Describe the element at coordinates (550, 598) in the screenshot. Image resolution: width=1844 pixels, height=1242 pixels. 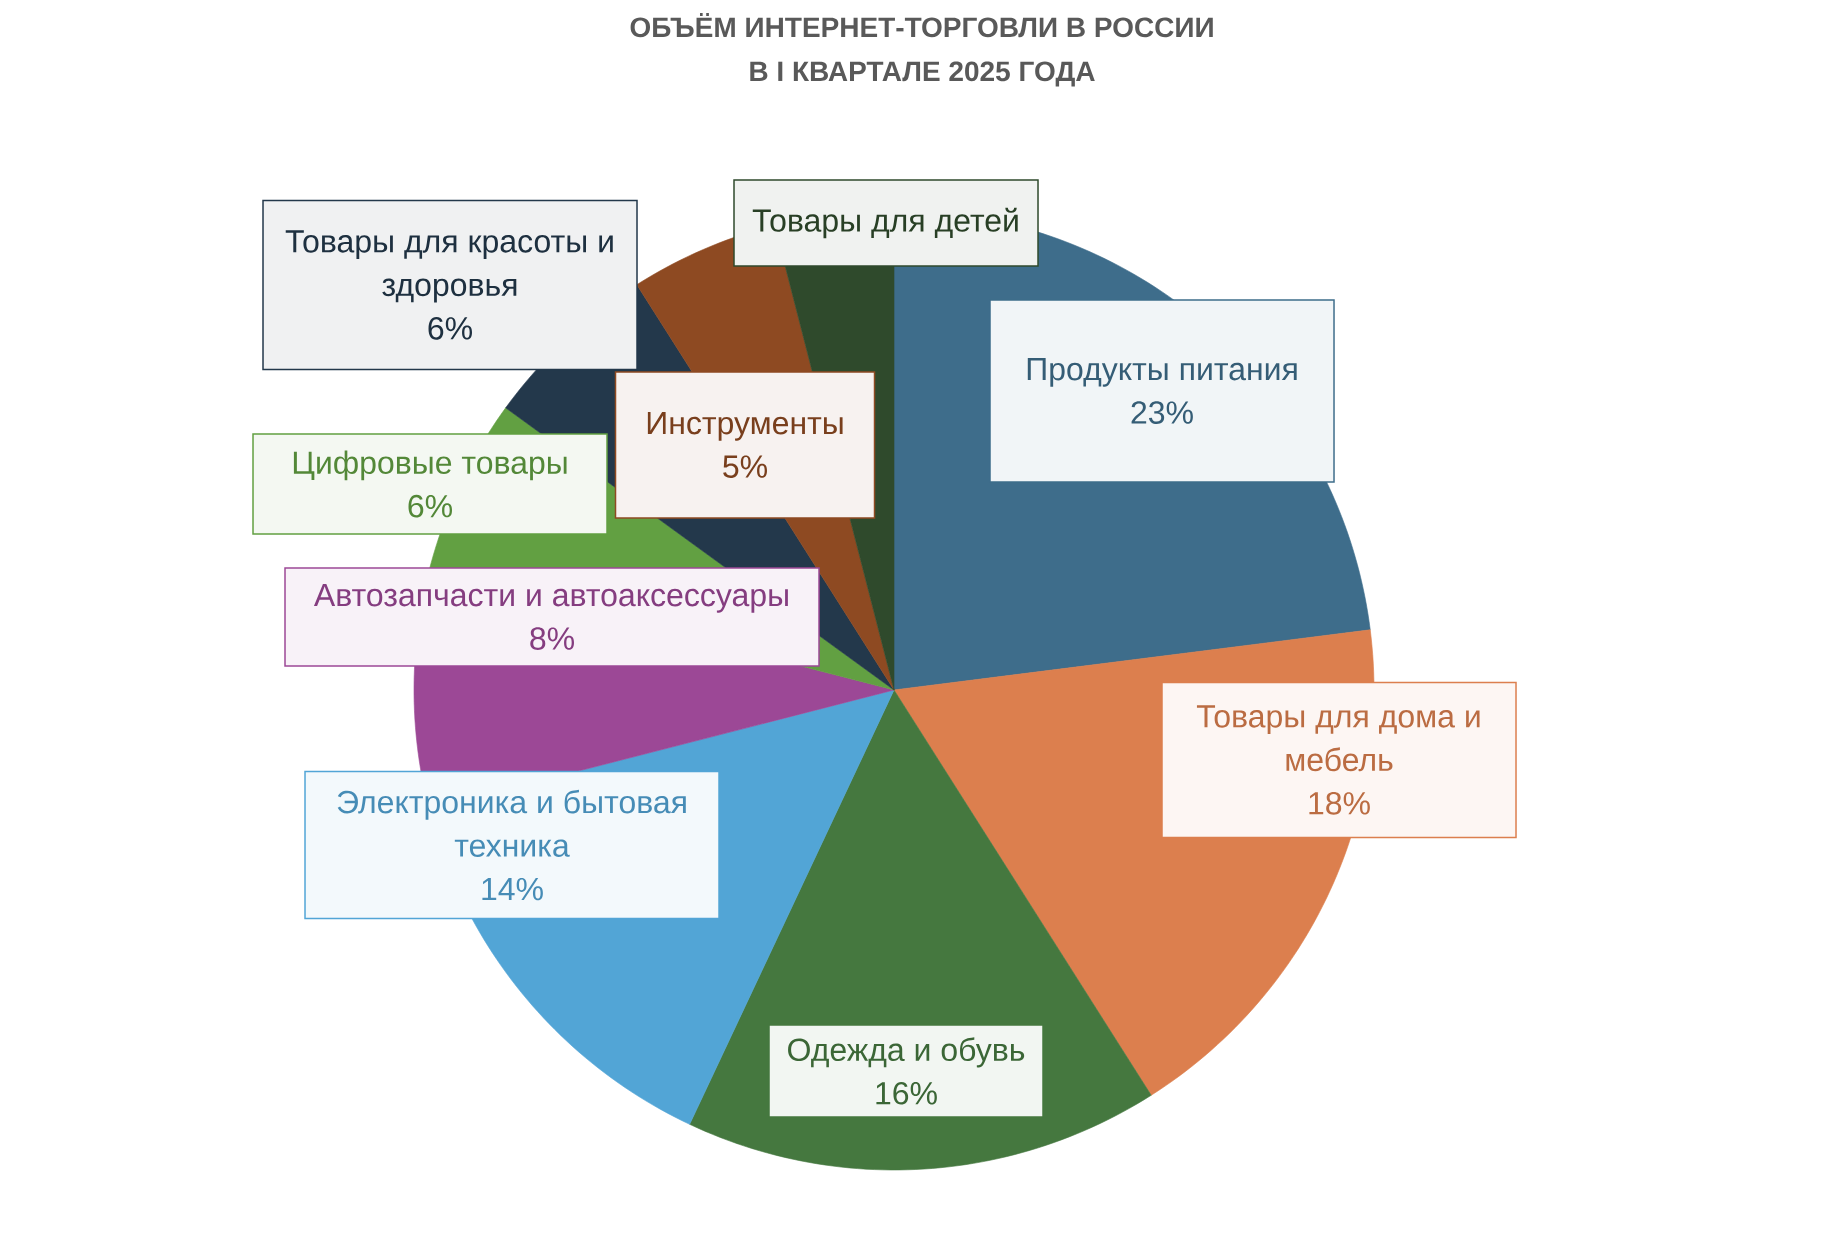
I see `slice-label: Автозапчасти и автоаксессуары` at that location.